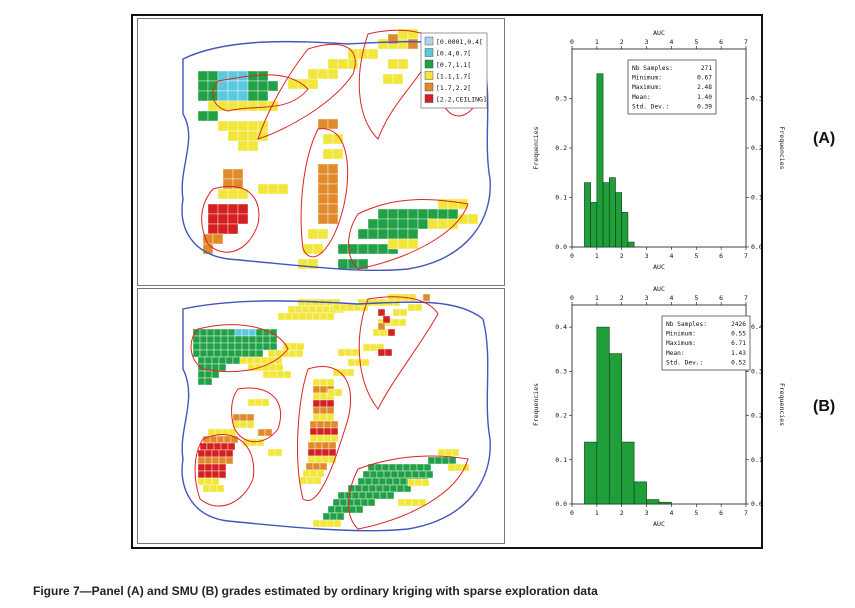 This screenshot has width=855, height=608. What do you see at coordinates (696, 513) in the screenshot?
I see `x-tick-label: 5` at bounding box center [696, 513].